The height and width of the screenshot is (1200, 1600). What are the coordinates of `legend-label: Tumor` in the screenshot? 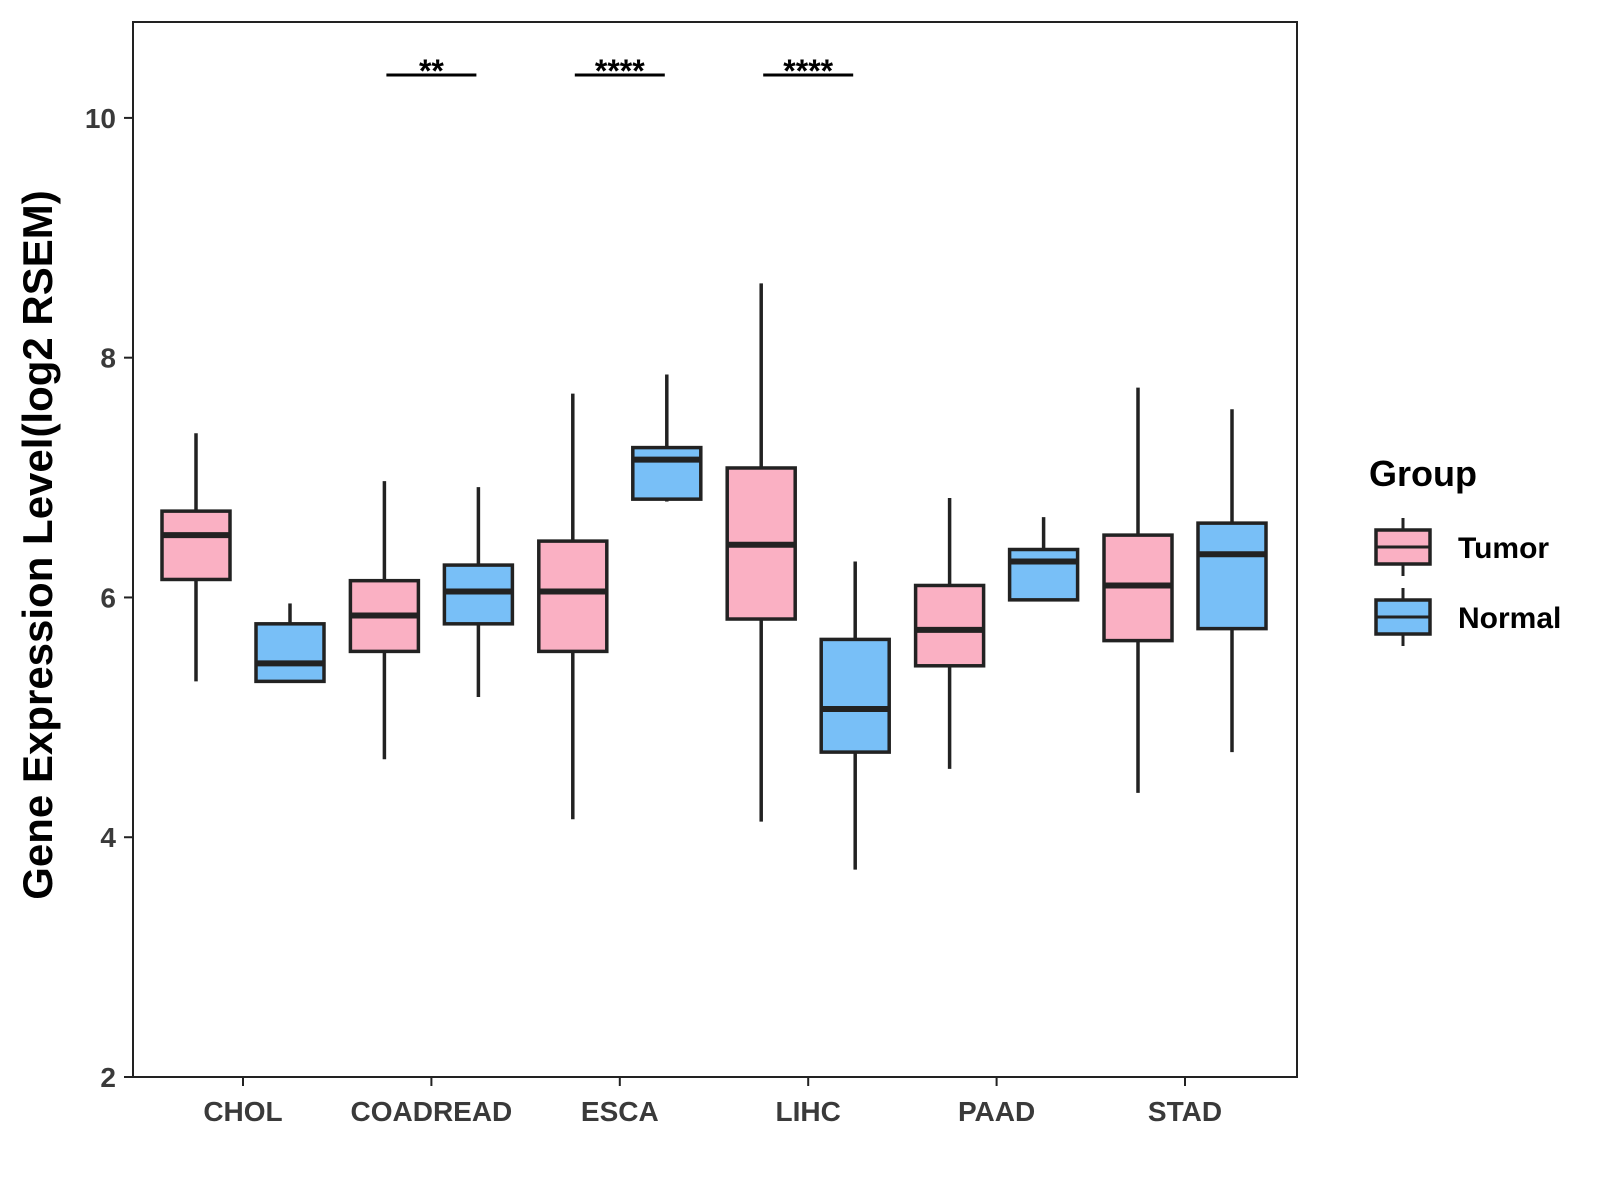 It's located at (1503, 548).